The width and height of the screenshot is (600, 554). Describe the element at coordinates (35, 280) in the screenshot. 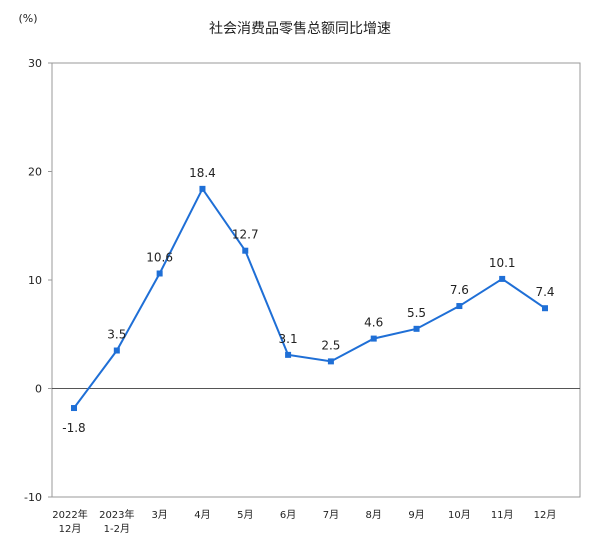

I see `y-tick-label: 10` at that location.